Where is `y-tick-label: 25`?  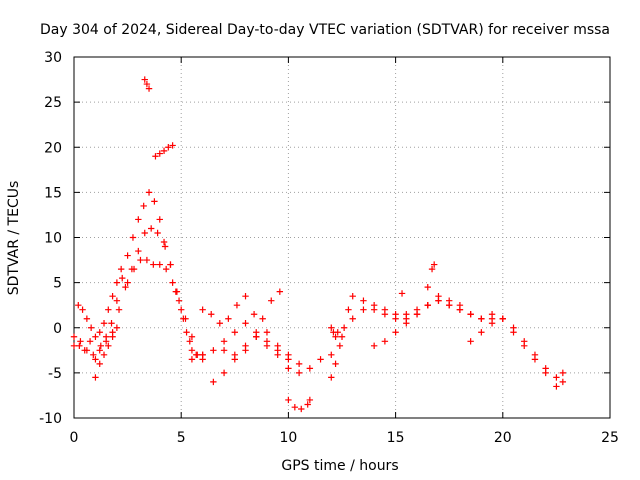 y-tick-label: 25 is located at coordinates (53, 103).